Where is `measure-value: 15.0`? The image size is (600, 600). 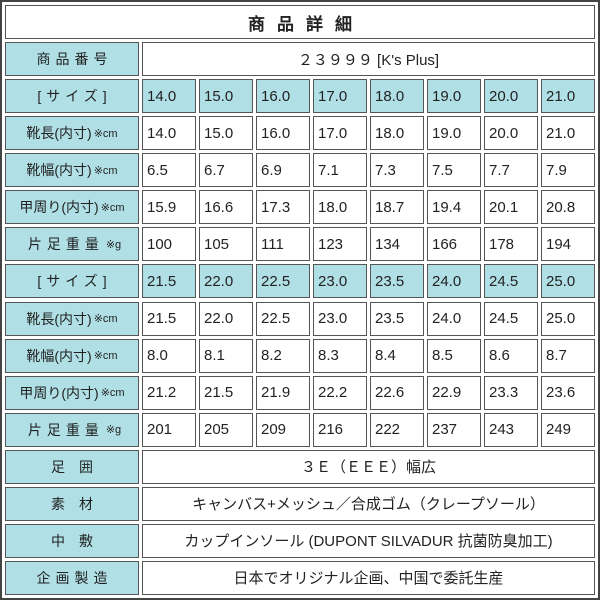
measure-value: 15.0 is located at coordinates (226, 133).